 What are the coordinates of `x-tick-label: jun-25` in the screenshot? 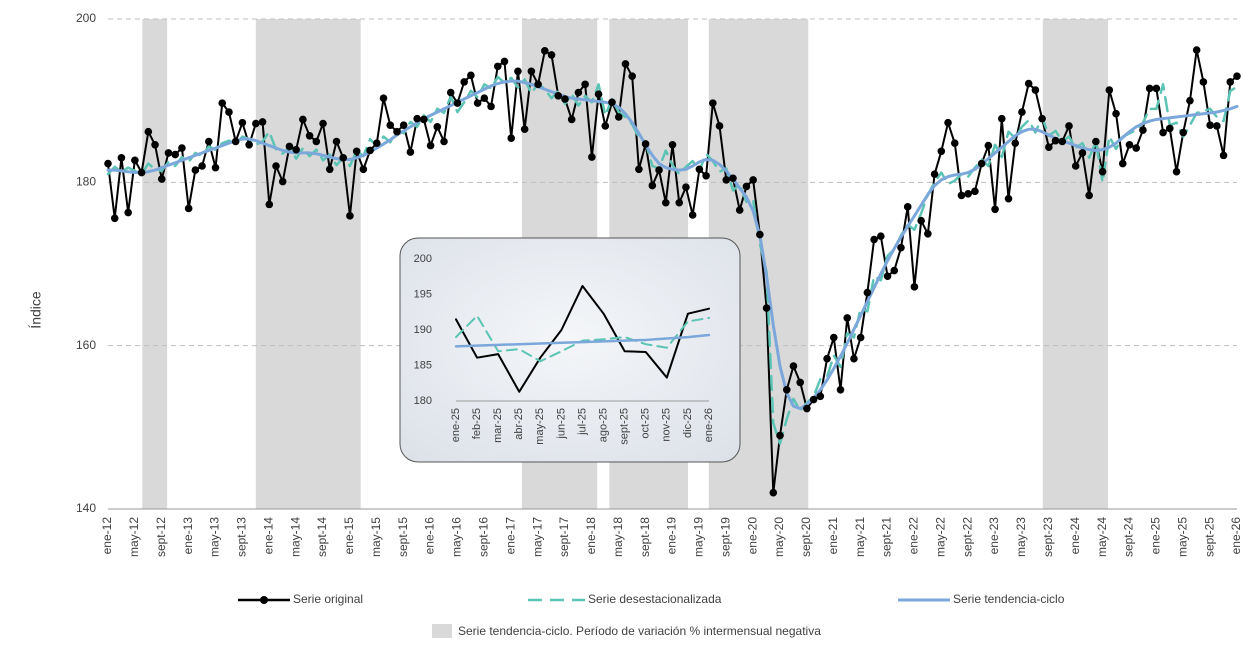 It's located at (561, 424).